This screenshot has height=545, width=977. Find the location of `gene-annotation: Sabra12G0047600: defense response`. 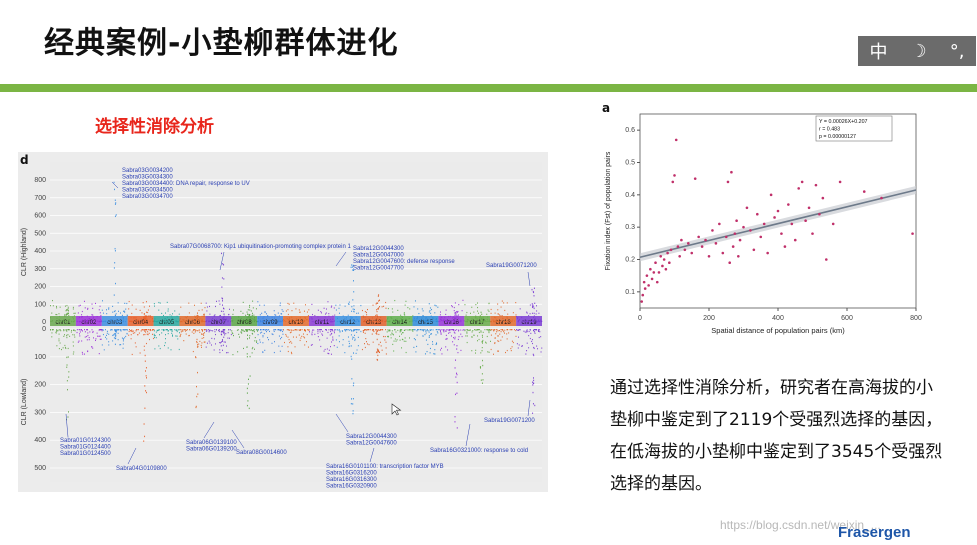

gene-annotation: Sabra12G0047600: defense response is located at coordinates (404, 262).